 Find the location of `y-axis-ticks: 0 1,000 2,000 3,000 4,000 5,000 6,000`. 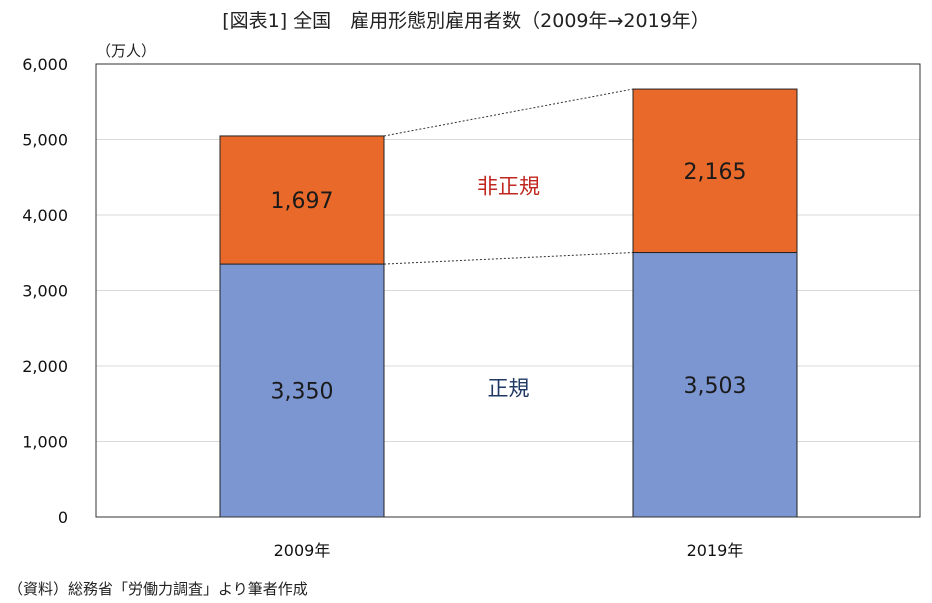

y-axis-ticks: 0 1,000 2,000 3,000 4,000 5,000 6,000 is located at coordinates (45, 291).